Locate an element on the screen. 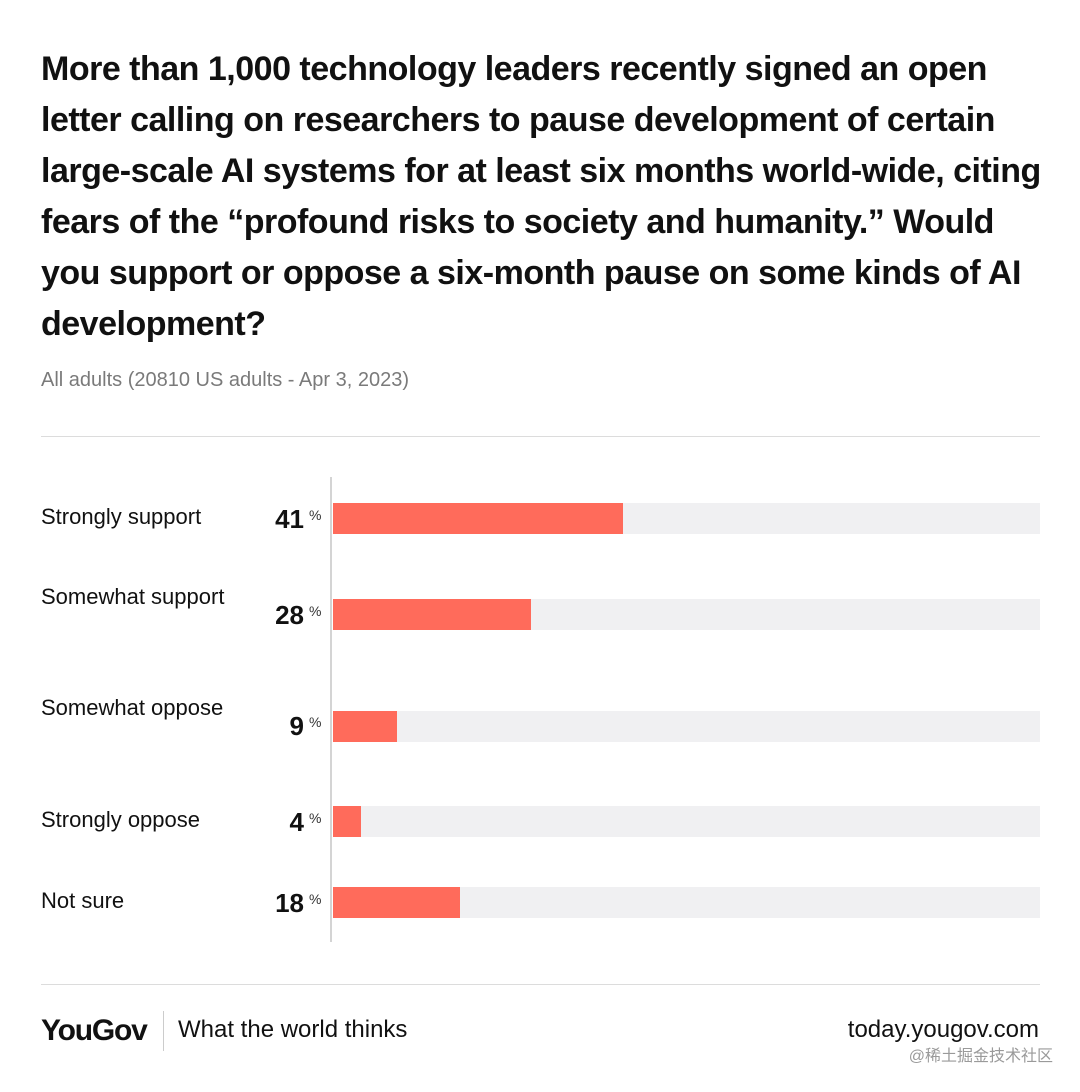 This screenshot has width=1080, height=1092. category-label: Strongly support is located at coordinates (121, 516).